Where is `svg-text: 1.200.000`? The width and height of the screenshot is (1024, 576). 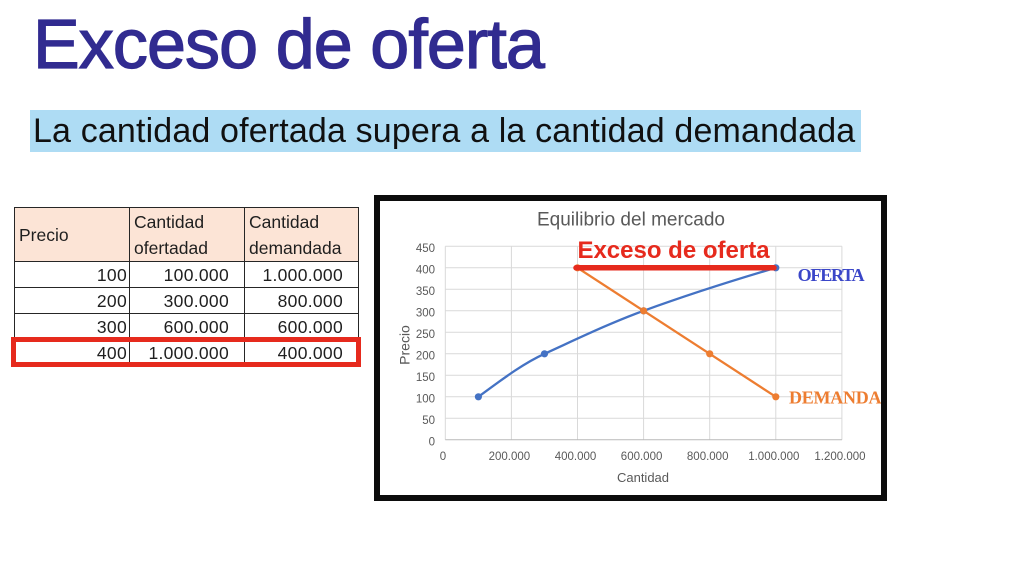
svg-text: 1.200.000 is located at coordinates (839, 457).